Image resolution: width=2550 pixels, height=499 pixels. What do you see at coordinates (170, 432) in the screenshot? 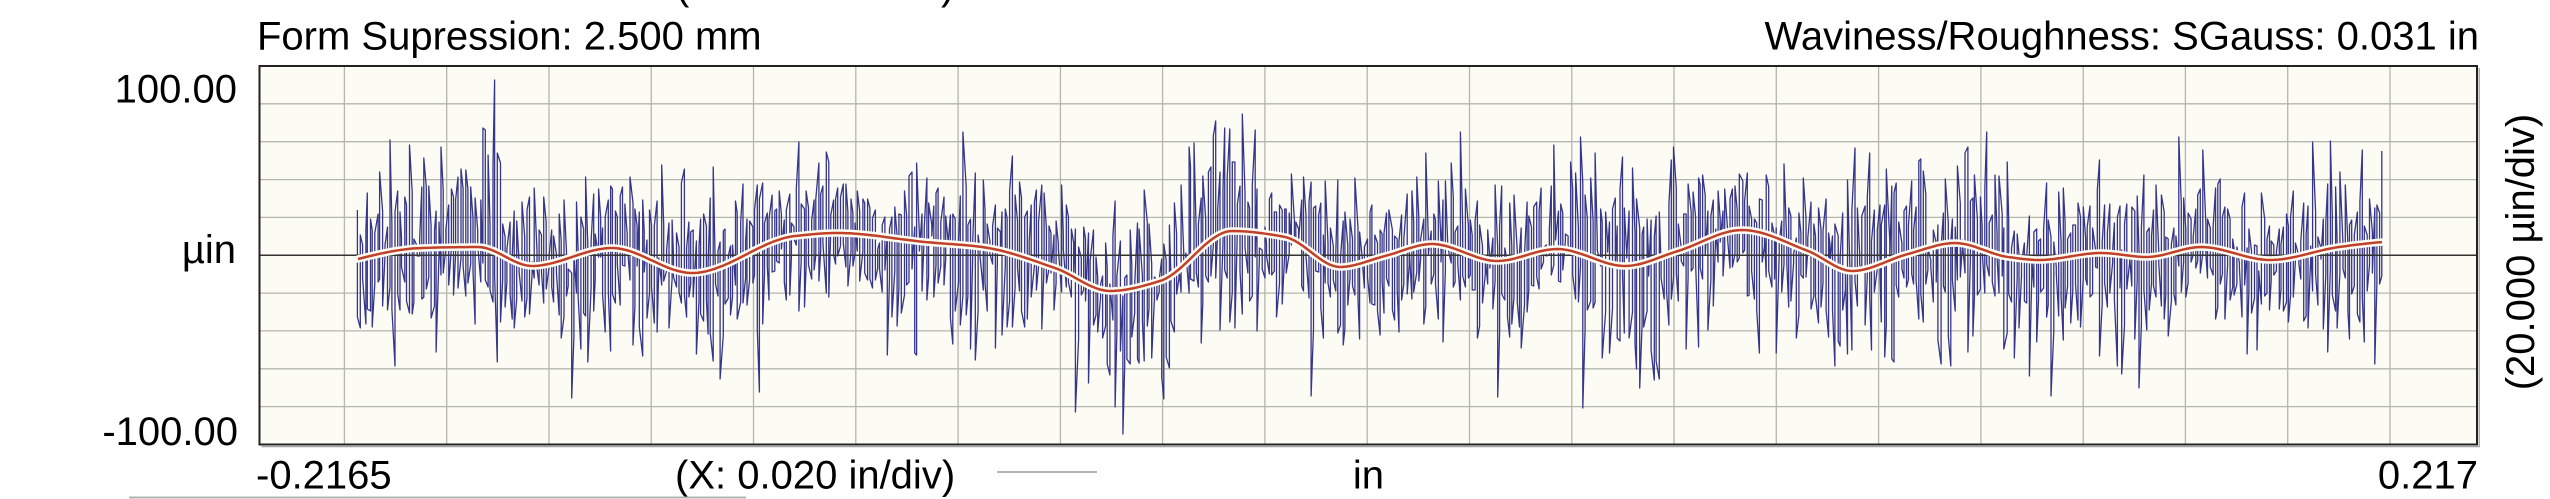
I see `svg-text: -100.00` at bounding box center [170, 432].